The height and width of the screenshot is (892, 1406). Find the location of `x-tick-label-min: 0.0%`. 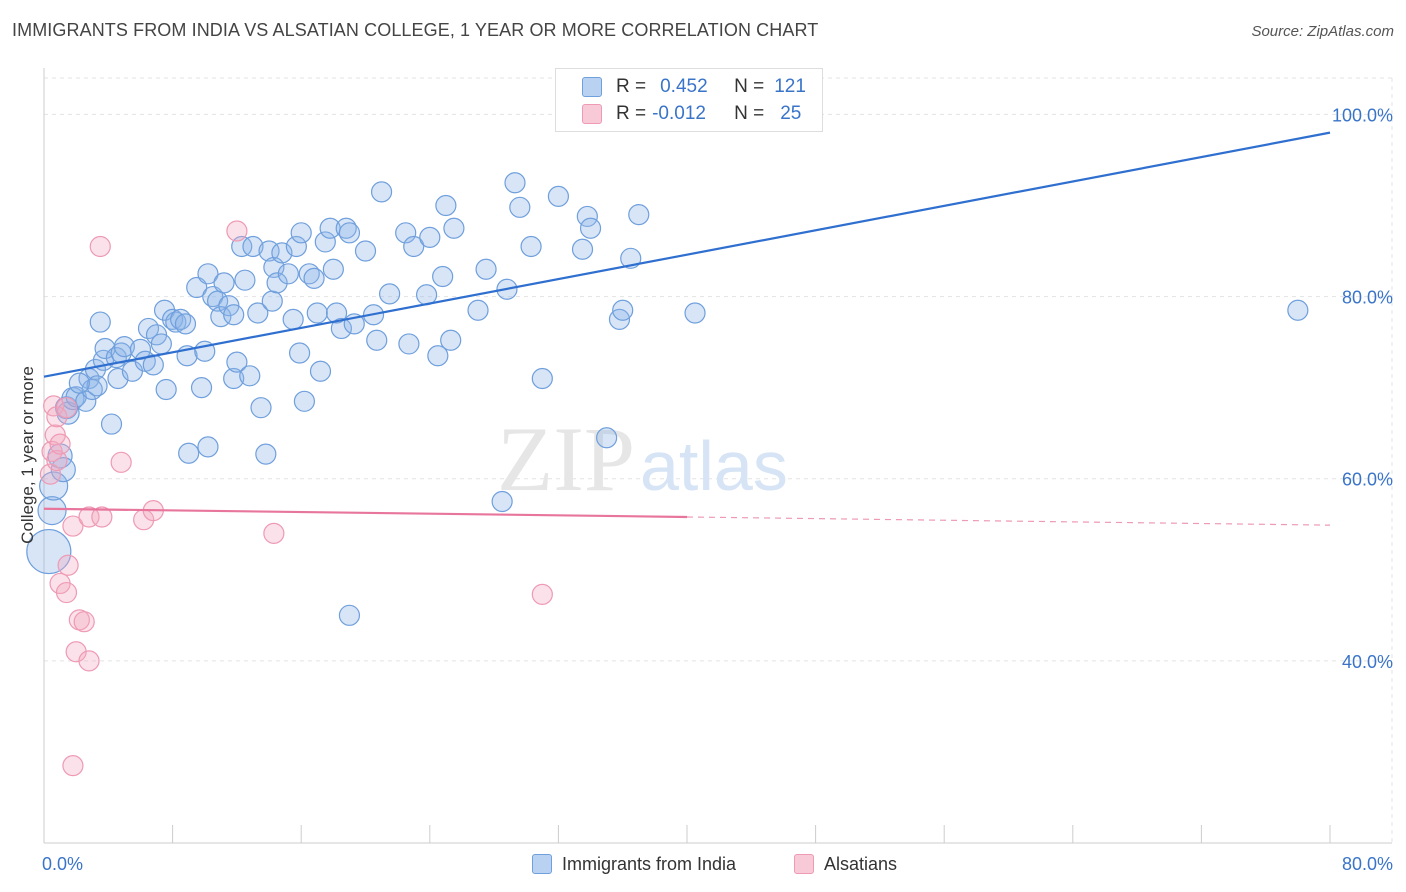

x-tick-label-min: 0.0% is located at coordinates (62, 864).